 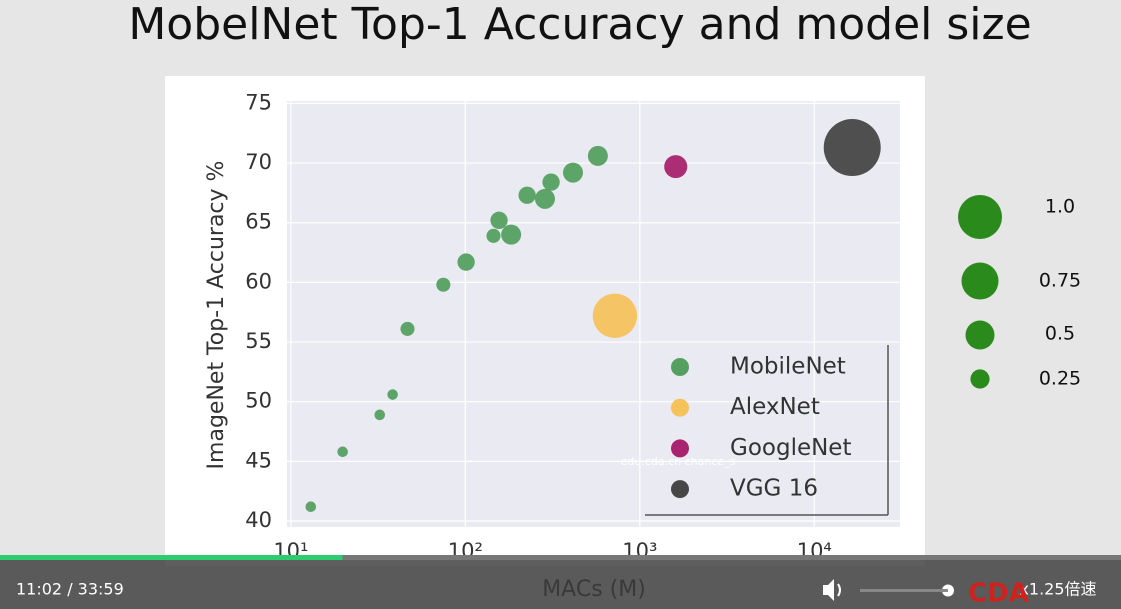 I want to click on progress-track, so click(x=560, y=557).